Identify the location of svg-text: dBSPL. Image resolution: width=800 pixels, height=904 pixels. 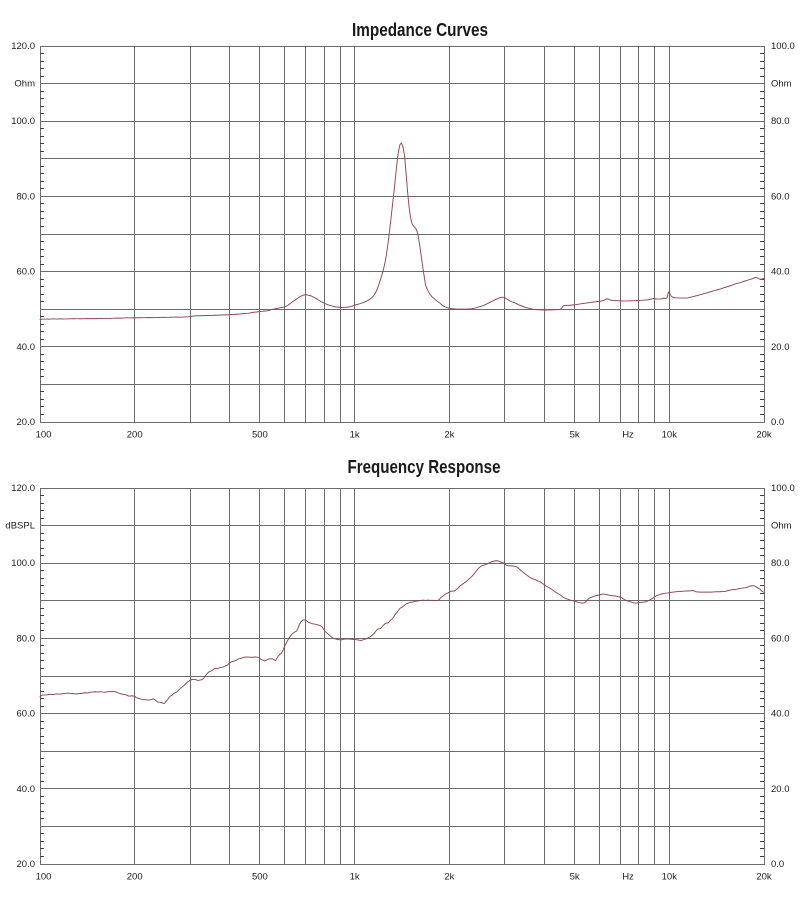
(20, 526).